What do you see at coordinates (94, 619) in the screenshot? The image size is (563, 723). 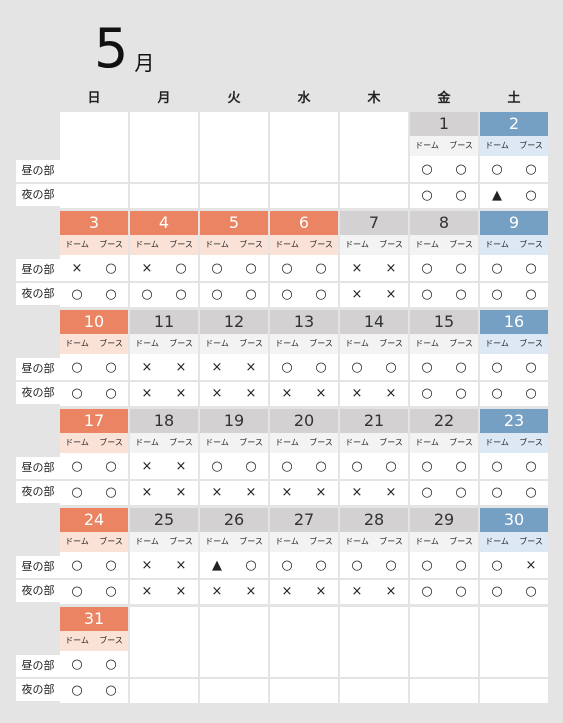 I see `date-number: 31` at bounding box center [94, 619].